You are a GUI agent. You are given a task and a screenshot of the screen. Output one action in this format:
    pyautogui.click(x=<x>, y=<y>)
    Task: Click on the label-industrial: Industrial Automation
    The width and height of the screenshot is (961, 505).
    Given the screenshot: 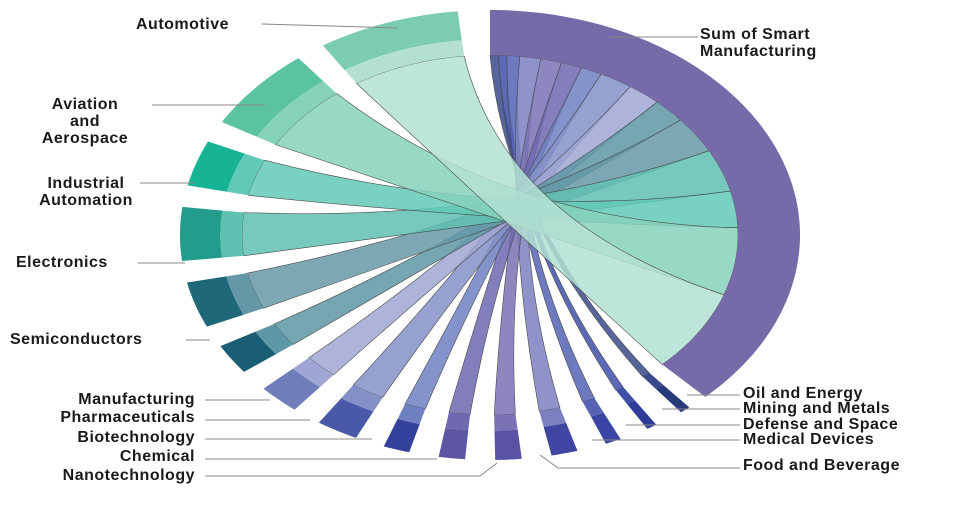 What is the action you would take?
    pyautogui.click(x=86, y=192)
    